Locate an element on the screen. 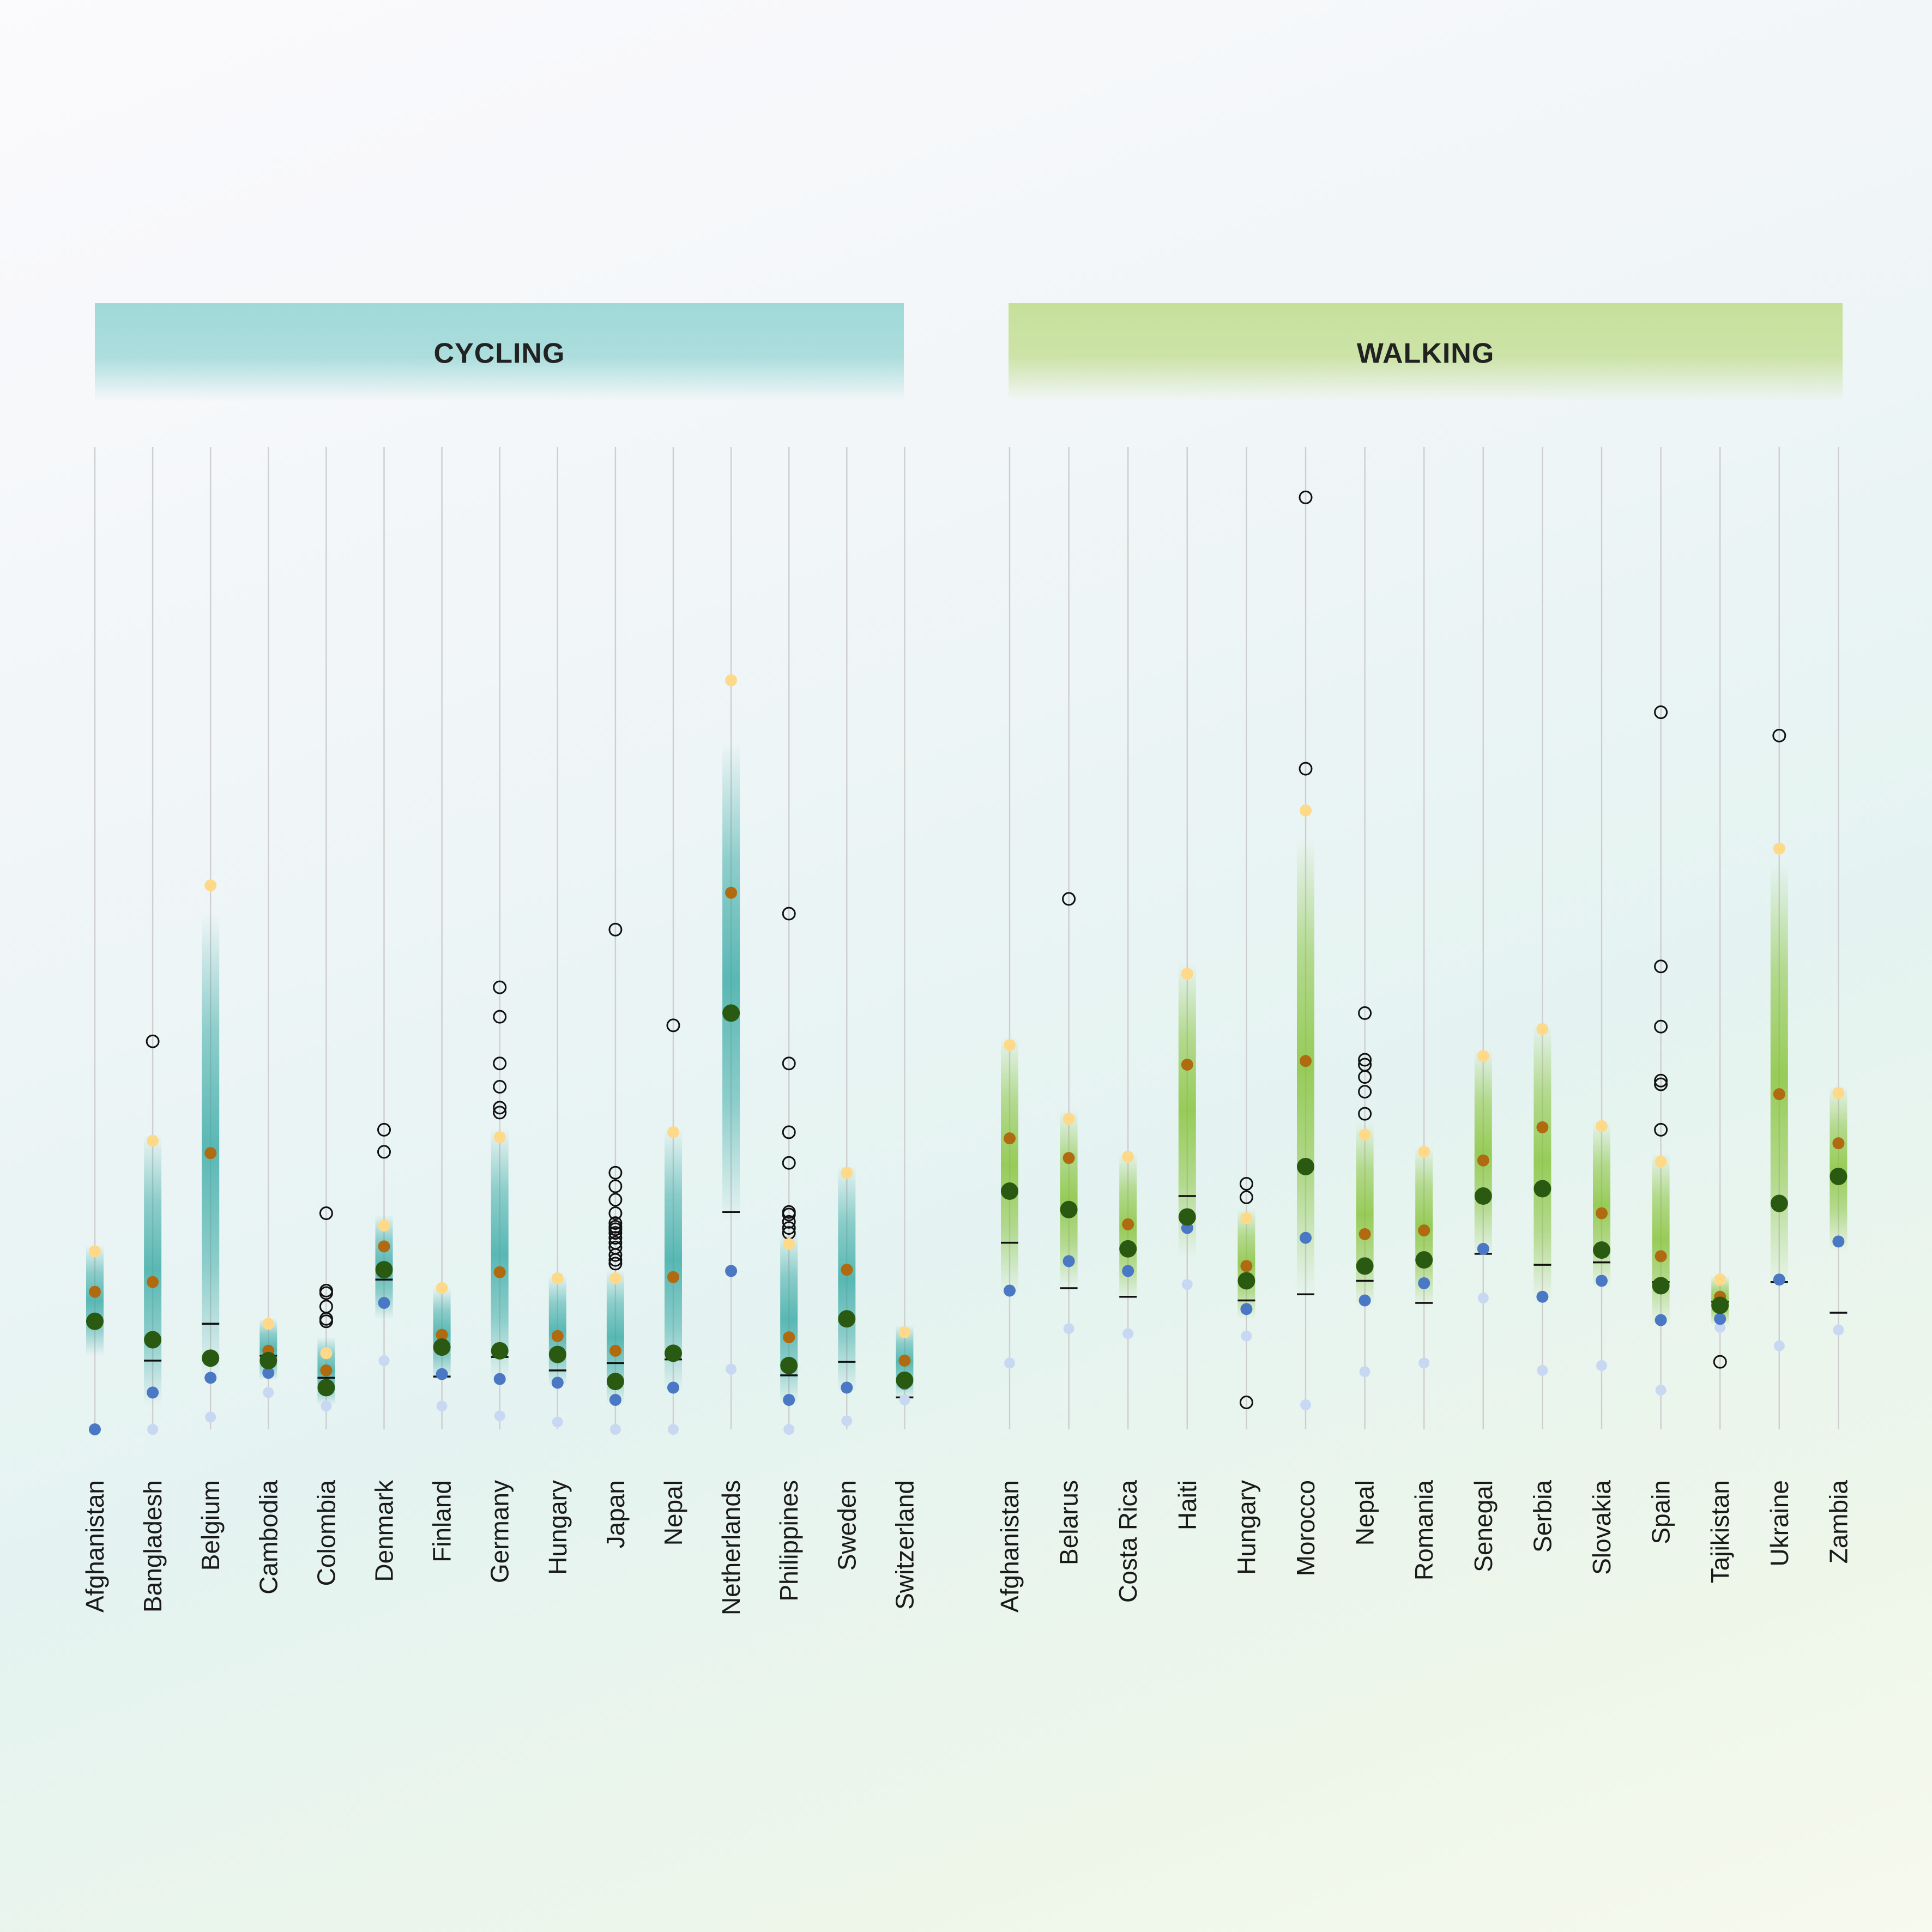 This screenshot has height=1932, width=1932. cycling-hungary-point-high is located at coordinates (557, 1336).